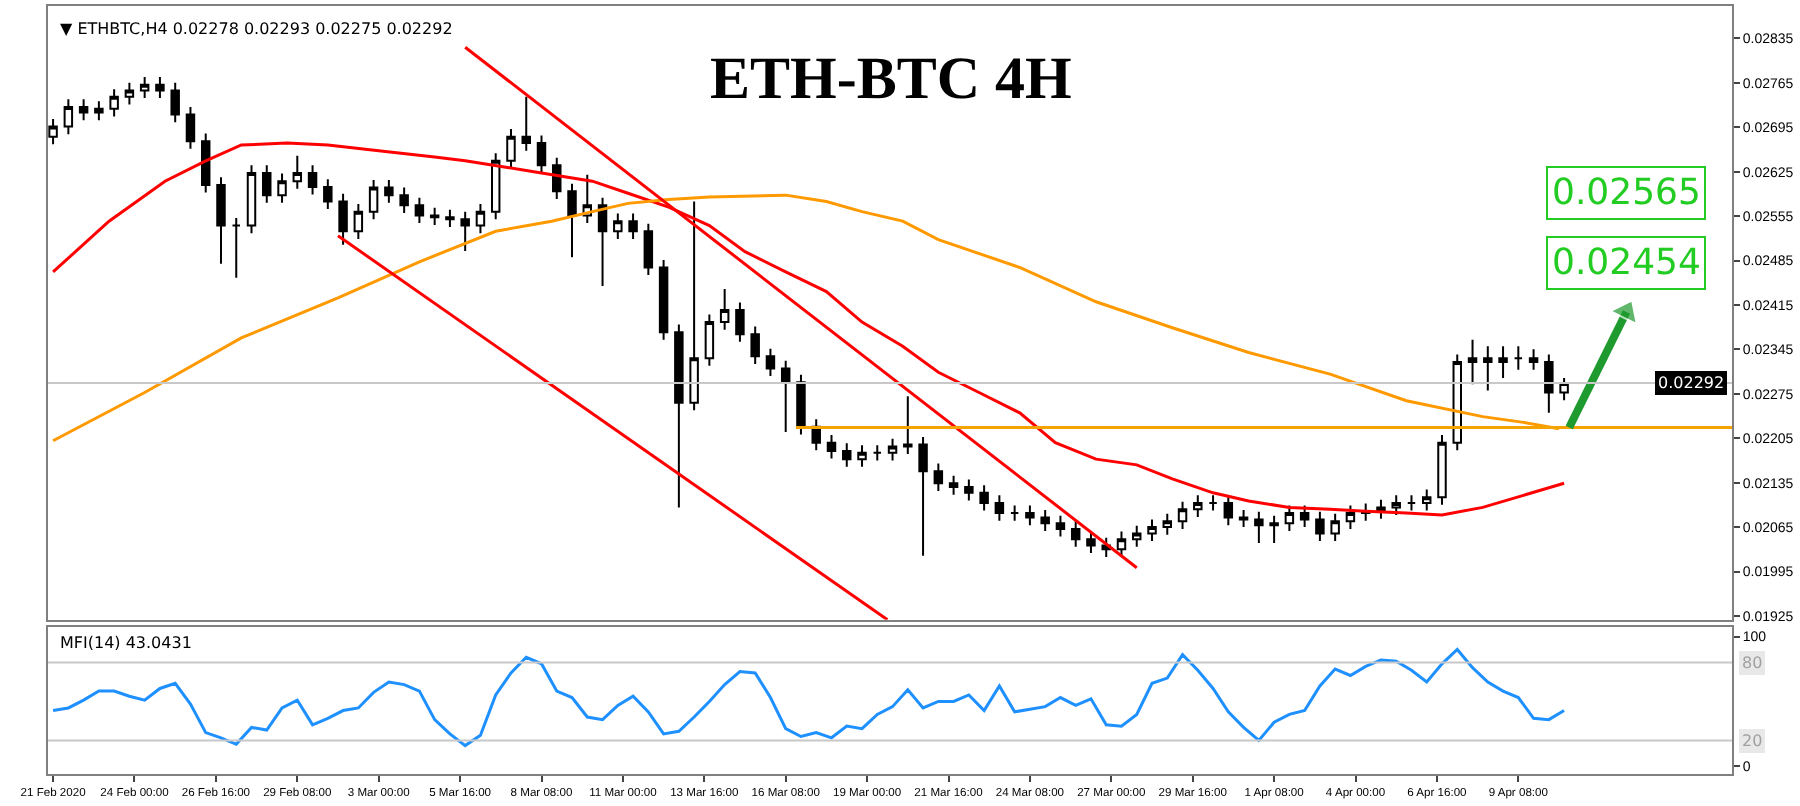  I want to click on text: ETH-BTC 4H, so click(891, 79).